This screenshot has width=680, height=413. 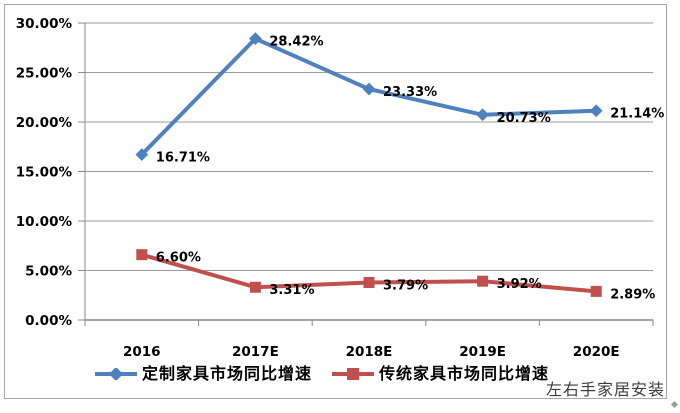 I want to click on x-tick-label: 2020E, so click(x=596, y=352).